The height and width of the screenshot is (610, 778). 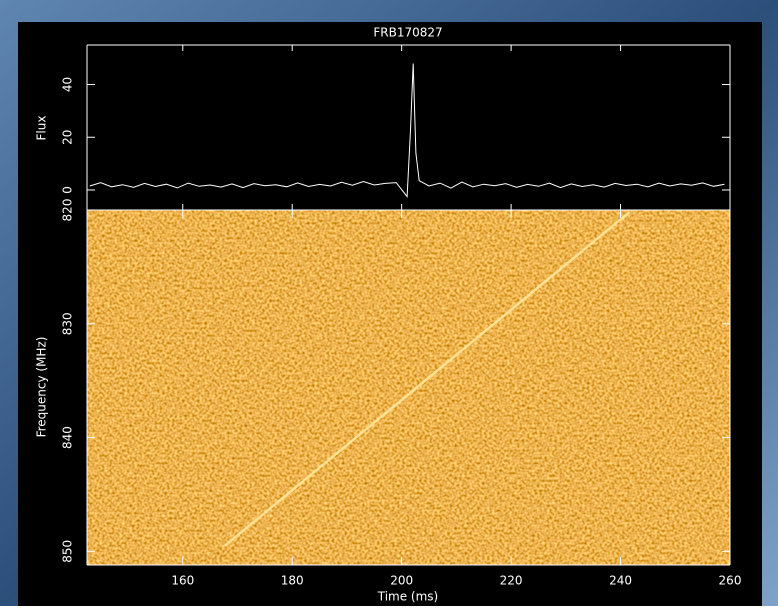 I want to click on x-tick-label: 200, so click(x=401, y=581).